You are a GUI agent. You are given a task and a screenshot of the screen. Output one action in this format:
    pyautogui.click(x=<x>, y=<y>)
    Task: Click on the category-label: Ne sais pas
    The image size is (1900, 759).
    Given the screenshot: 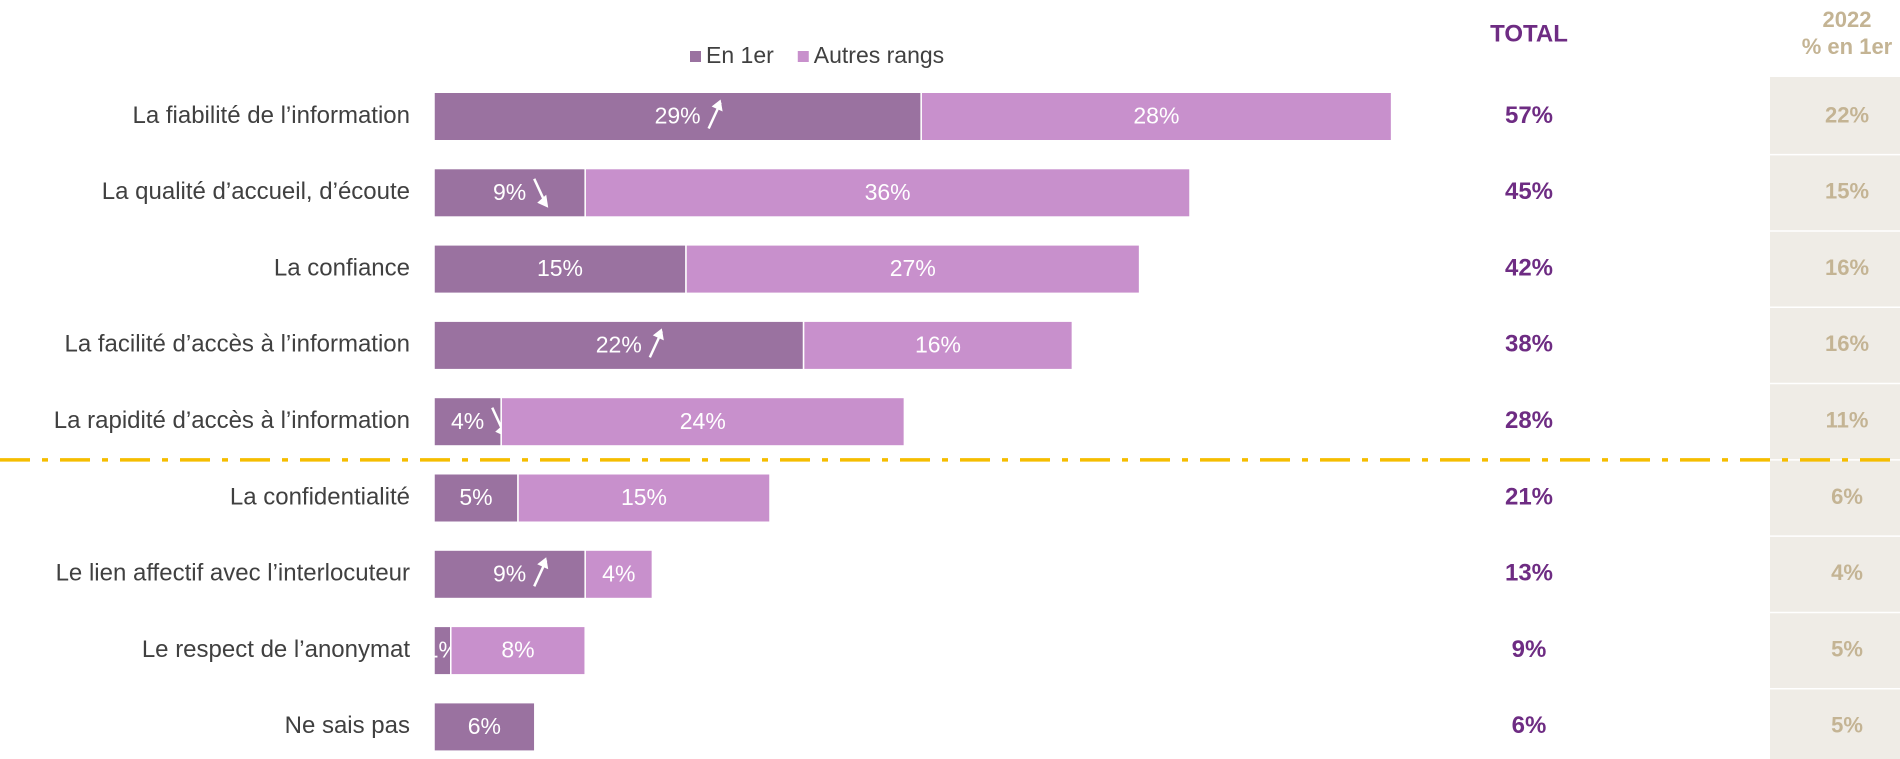 What is the action you would take?
    pyautogui.click(x=347, y=725)
    